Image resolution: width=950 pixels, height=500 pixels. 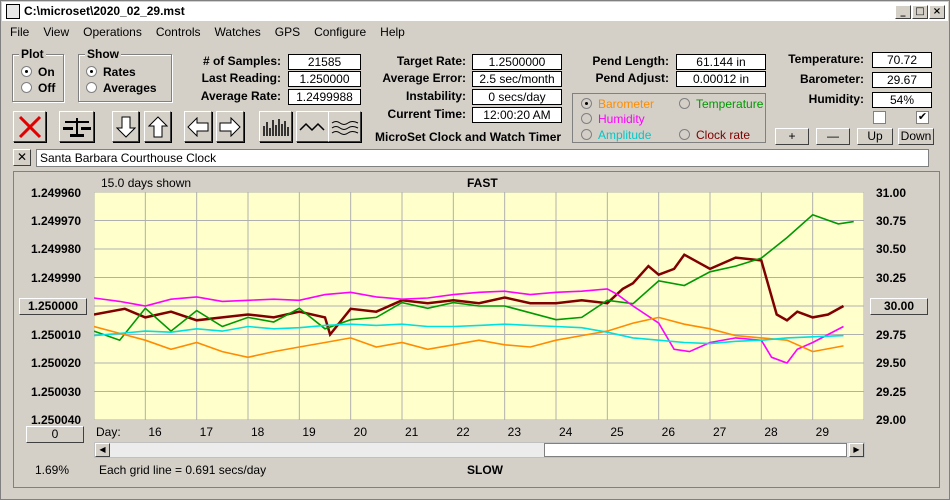 I want to click on title-bar: C:\microset\2020_02_29.mst _ □ ×, so click(x=475, y=11).